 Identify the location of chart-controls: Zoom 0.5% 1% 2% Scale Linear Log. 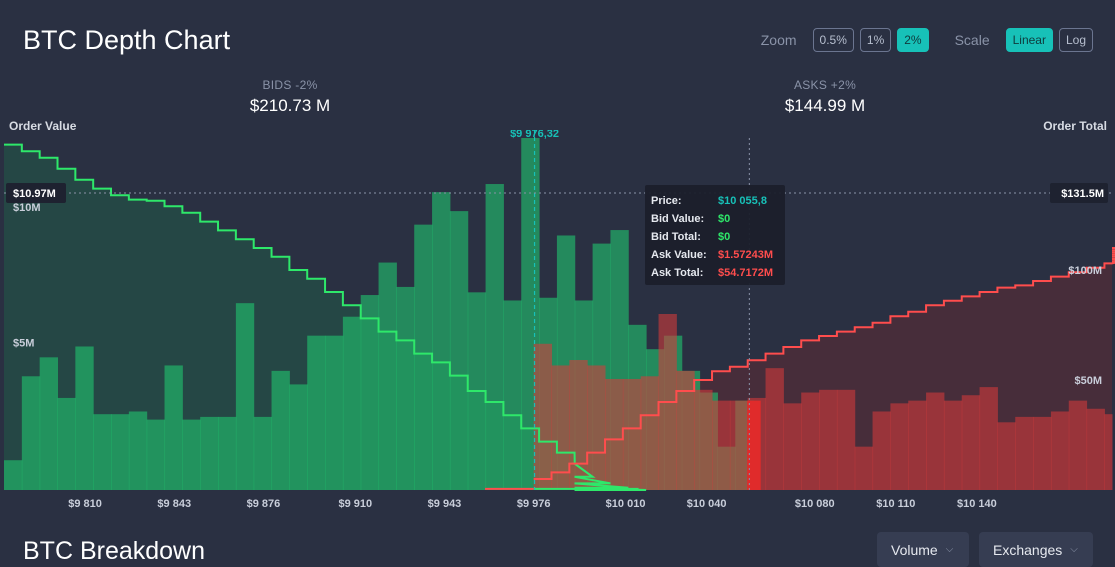
(917, 40).